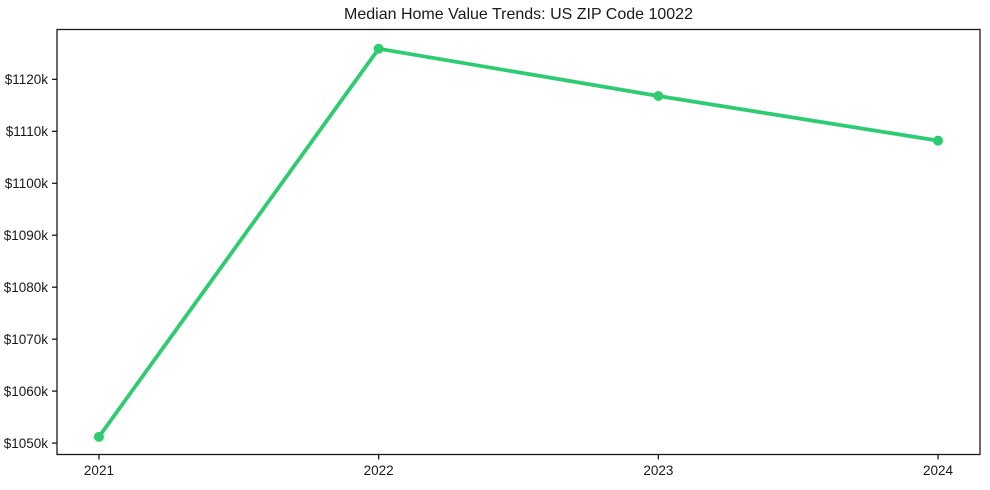 The image size is (990, 490). I want to click on x-axis-tick-label: 2024, so click(938, 470).